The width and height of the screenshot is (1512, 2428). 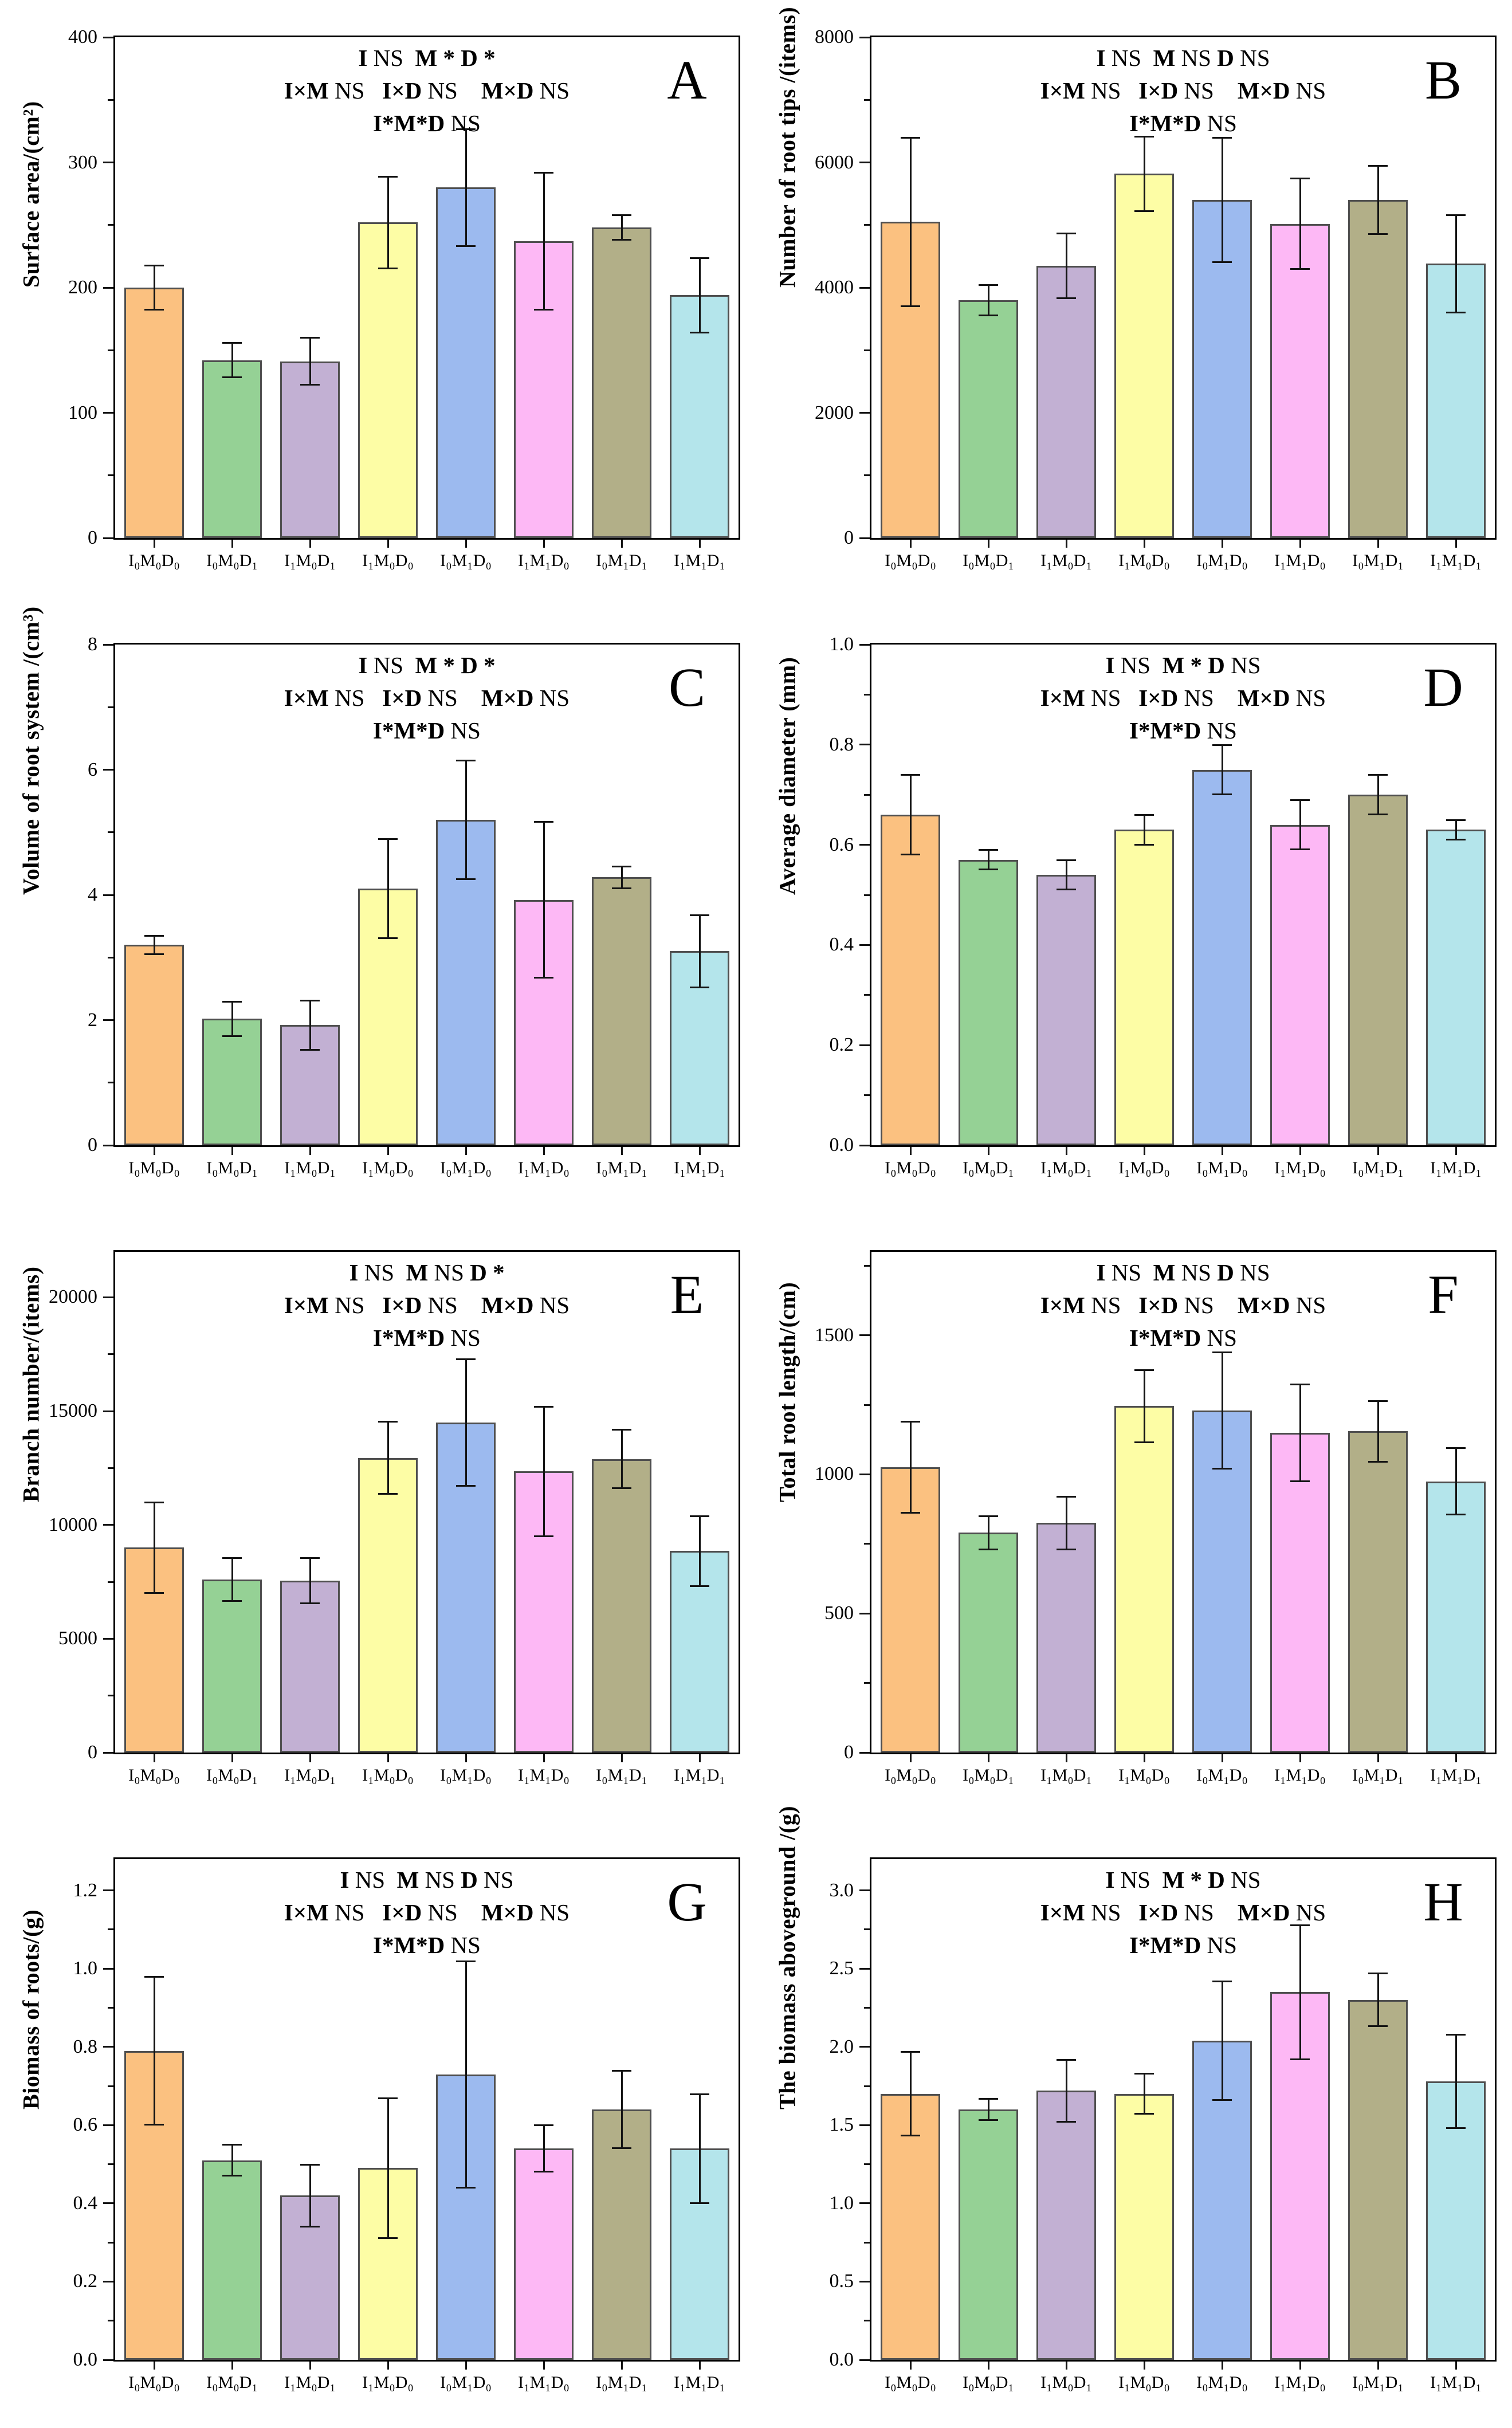 What do you see at coordinates (1456, 987) in the screenshot?
I see `bar-I₁M₁D₁` at bounding box center [1456, 987].